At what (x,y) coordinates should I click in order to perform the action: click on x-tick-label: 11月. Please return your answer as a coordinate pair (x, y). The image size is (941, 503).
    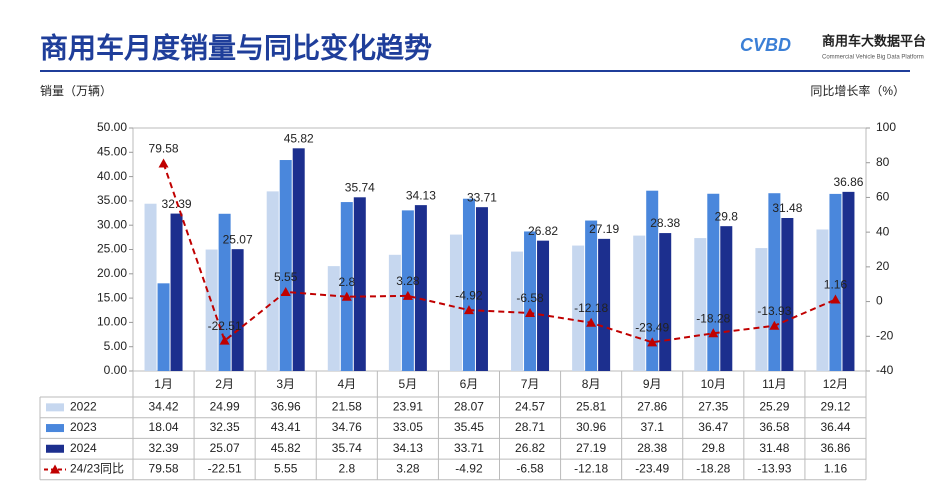
    Looking at the image, I should click on (774, 384).